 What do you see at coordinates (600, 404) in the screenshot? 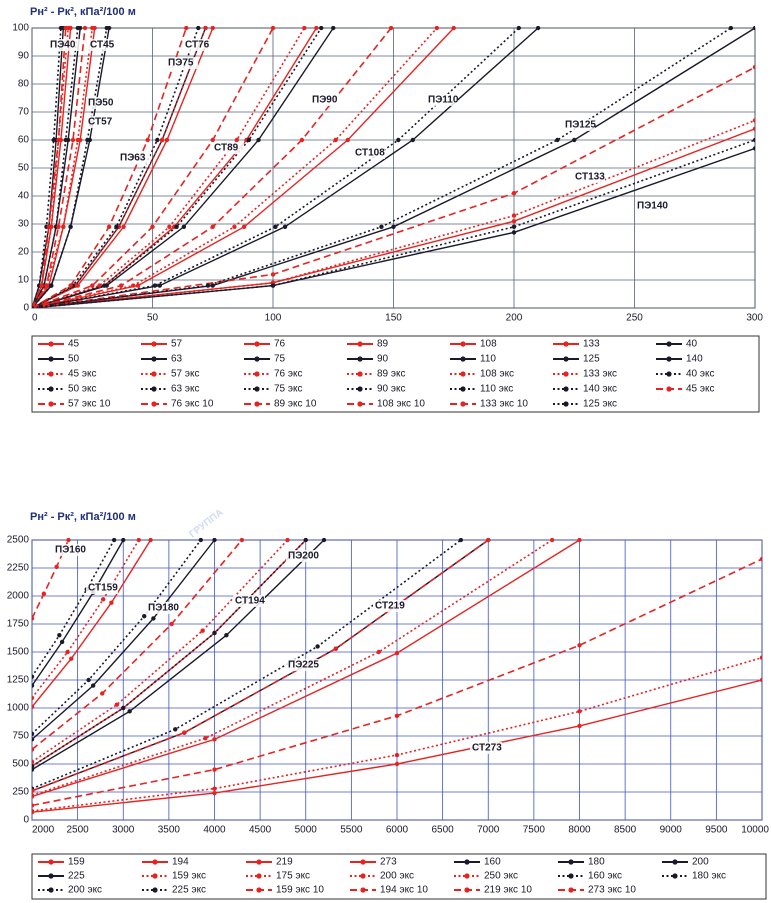
I see `legend-label: 125 экс` at bounding box center [600, 404].